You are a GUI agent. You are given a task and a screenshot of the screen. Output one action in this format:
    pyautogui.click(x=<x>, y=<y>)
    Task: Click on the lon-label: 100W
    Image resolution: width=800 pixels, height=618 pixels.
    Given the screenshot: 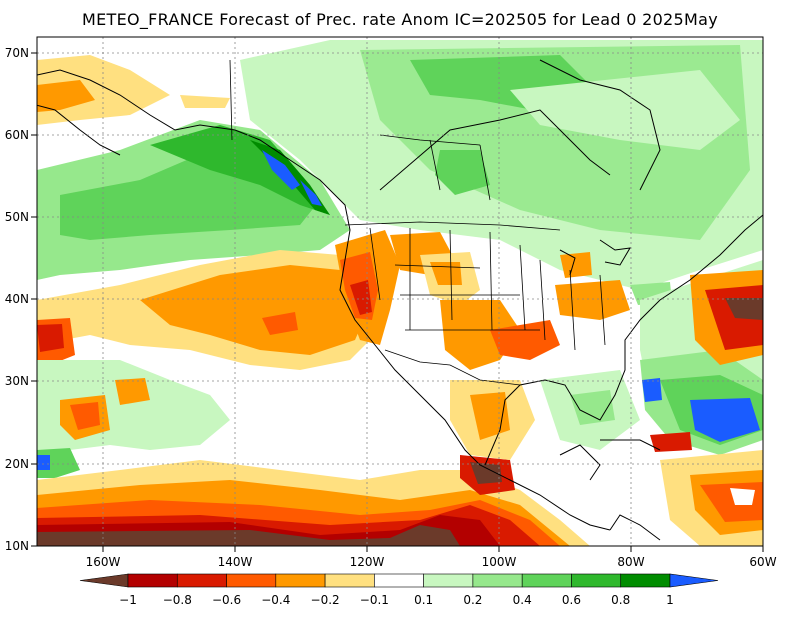 What is the action you would take?
    pyautogui.click(x=499, y=562)
    